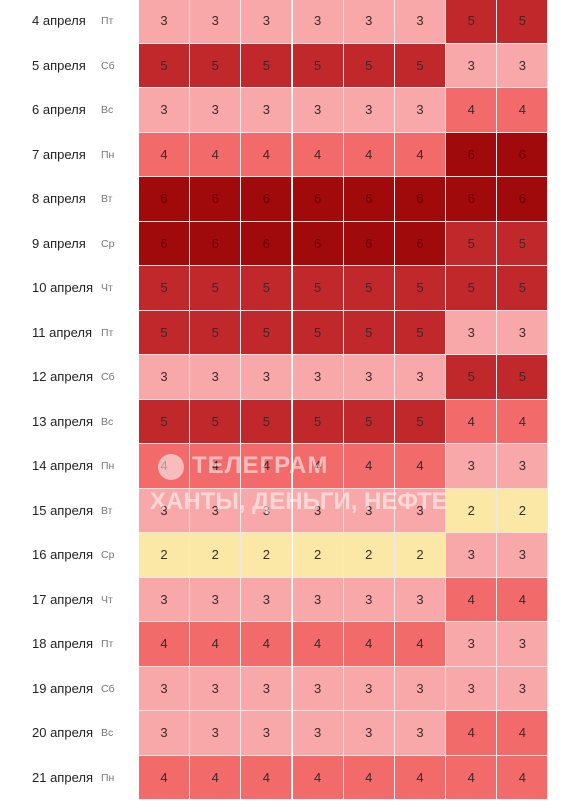 The width and height of the screenshot is (582, 801). I want to click on weekday-label: Вт, so click(107, 510).